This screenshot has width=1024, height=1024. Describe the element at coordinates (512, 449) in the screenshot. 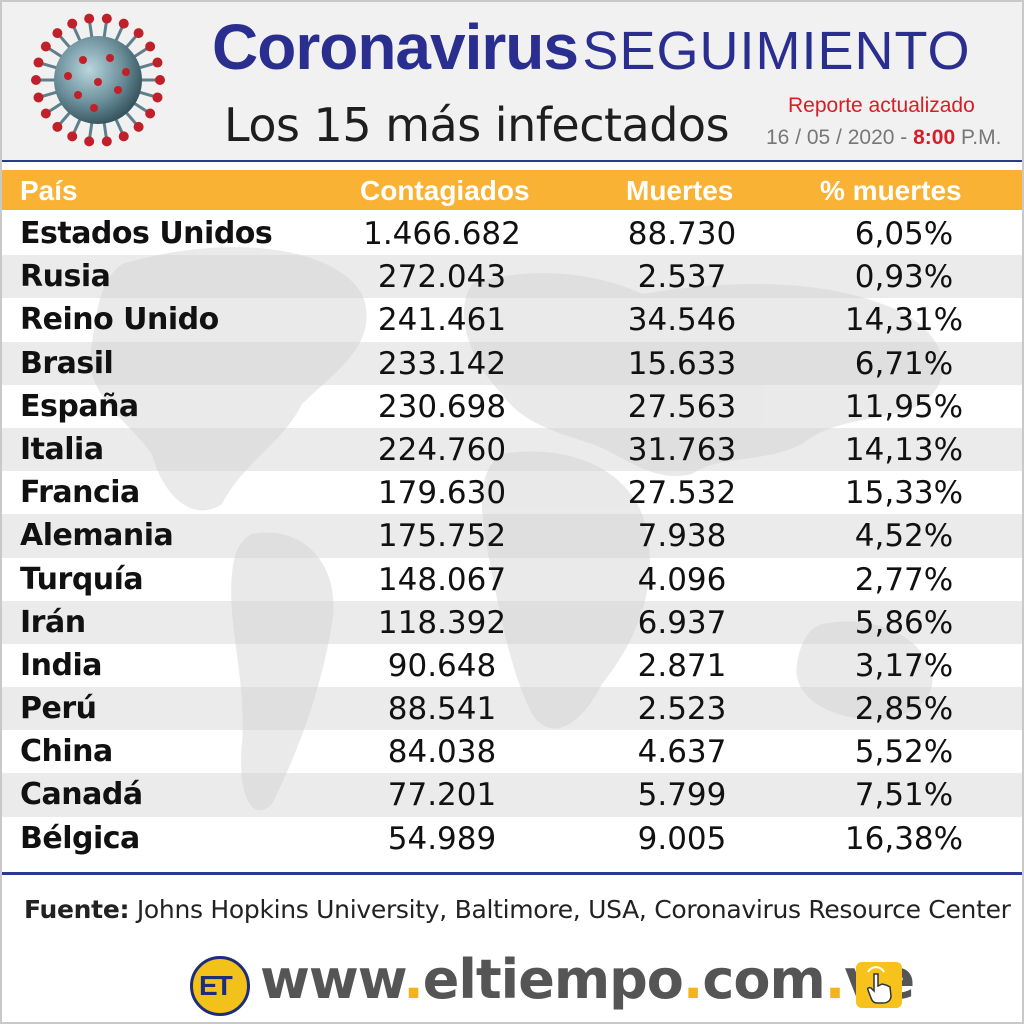

I see `table-row: Italia 224.760 31.763 14,13%` at that location.